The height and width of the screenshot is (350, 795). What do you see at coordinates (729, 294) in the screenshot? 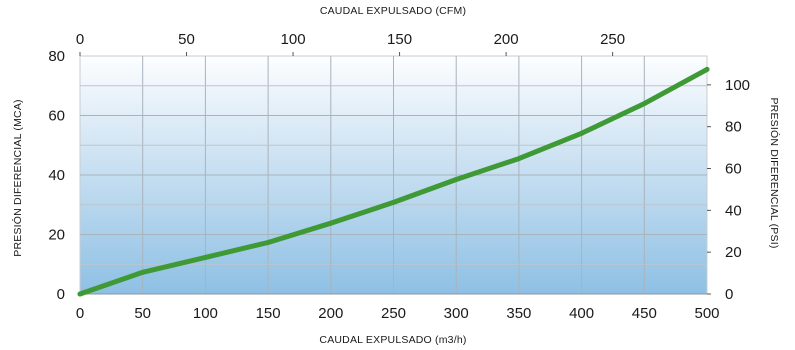
I see `y2-tick-label: 0` at bounding box center [729, 294].